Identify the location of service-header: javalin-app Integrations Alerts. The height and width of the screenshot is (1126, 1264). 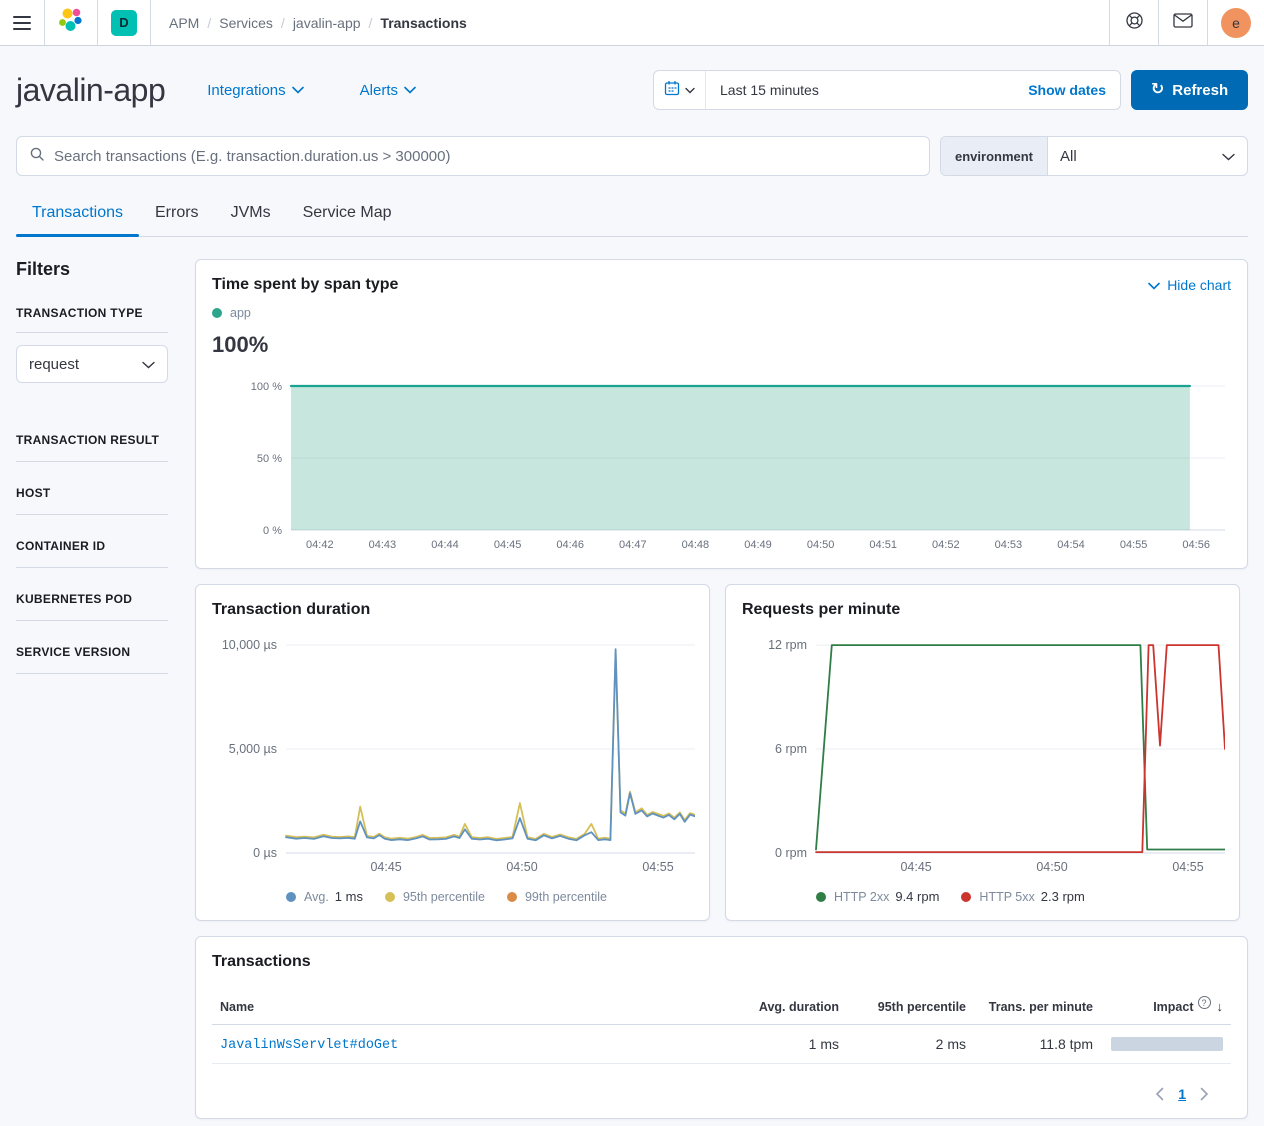
(632, 78).